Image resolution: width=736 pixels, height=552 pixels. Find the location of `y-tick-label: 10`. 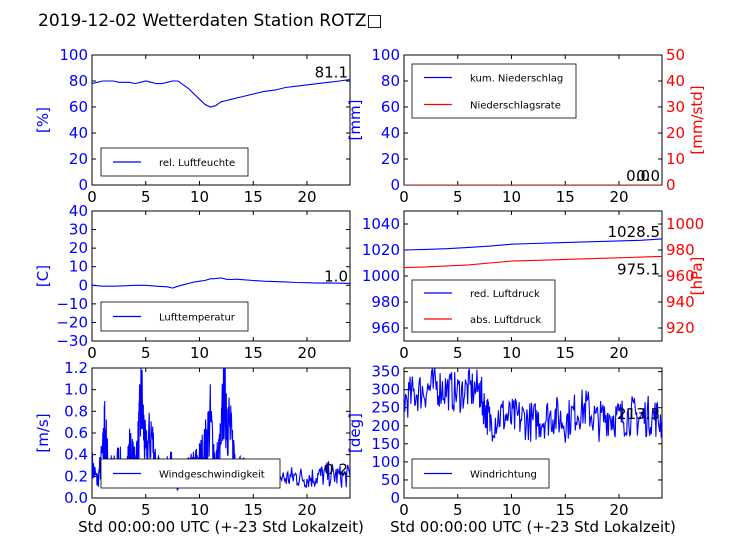

y-tick-label: 10 is located at coordinates (78, 267).